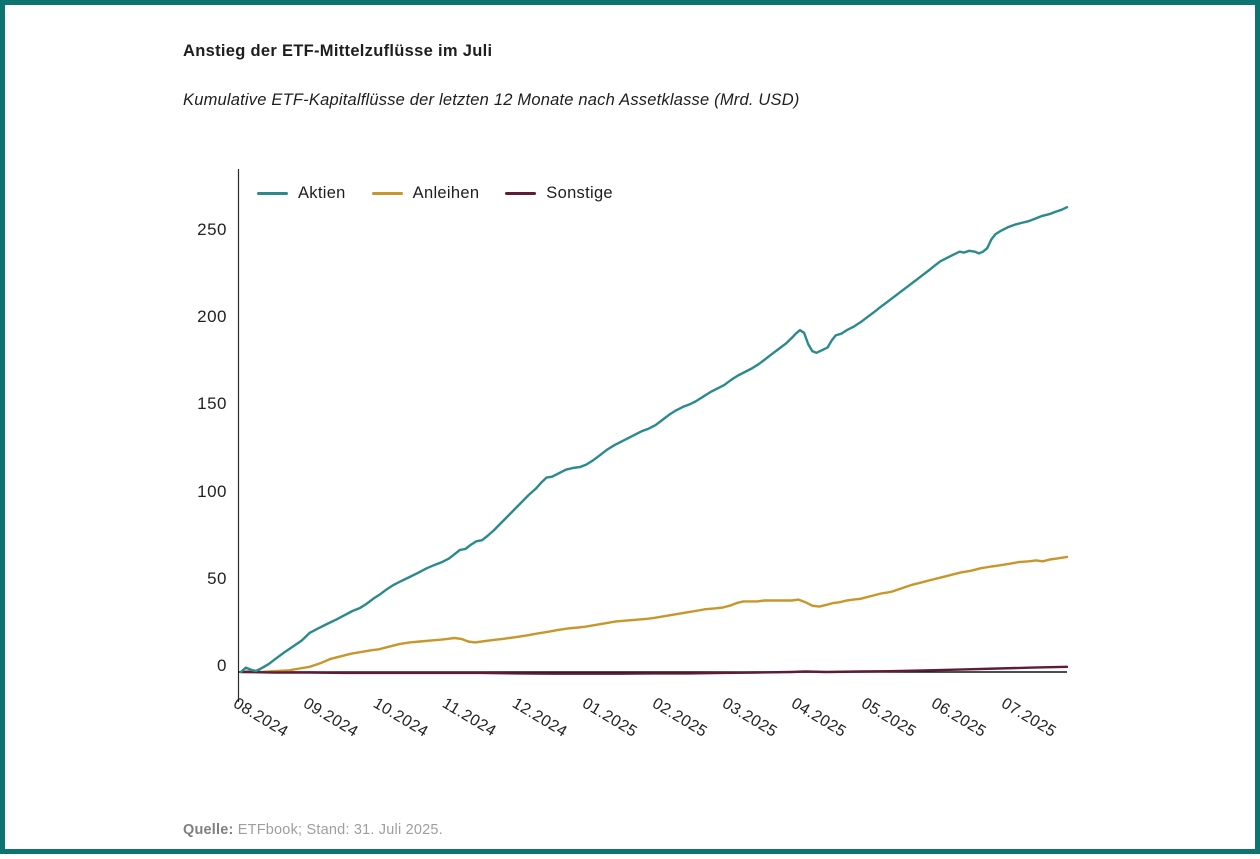 This screenshot has width=1260, height=859. Describe the element at coordinates (212, 317) in the screenshot. I see `y-tick-label: 200` at that location.